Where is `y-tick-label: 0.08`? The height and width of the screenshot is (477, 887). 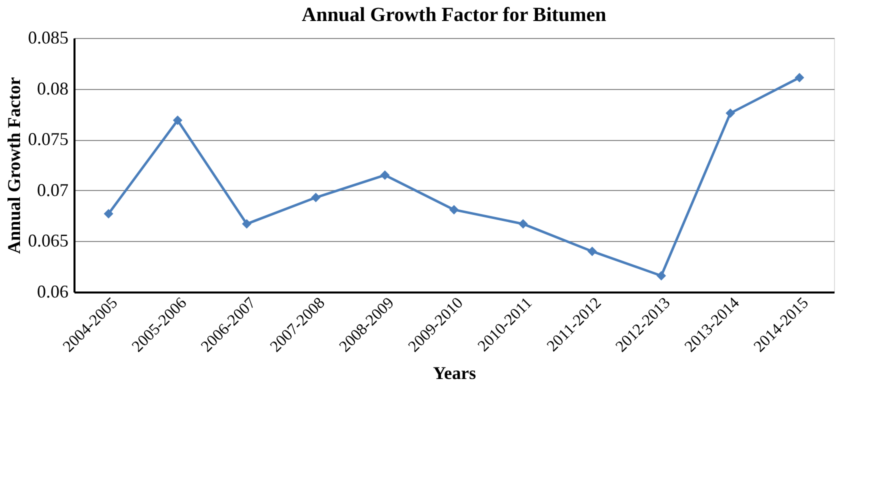
y-tick-label: 0.08 is located at coordinates (52, 88).